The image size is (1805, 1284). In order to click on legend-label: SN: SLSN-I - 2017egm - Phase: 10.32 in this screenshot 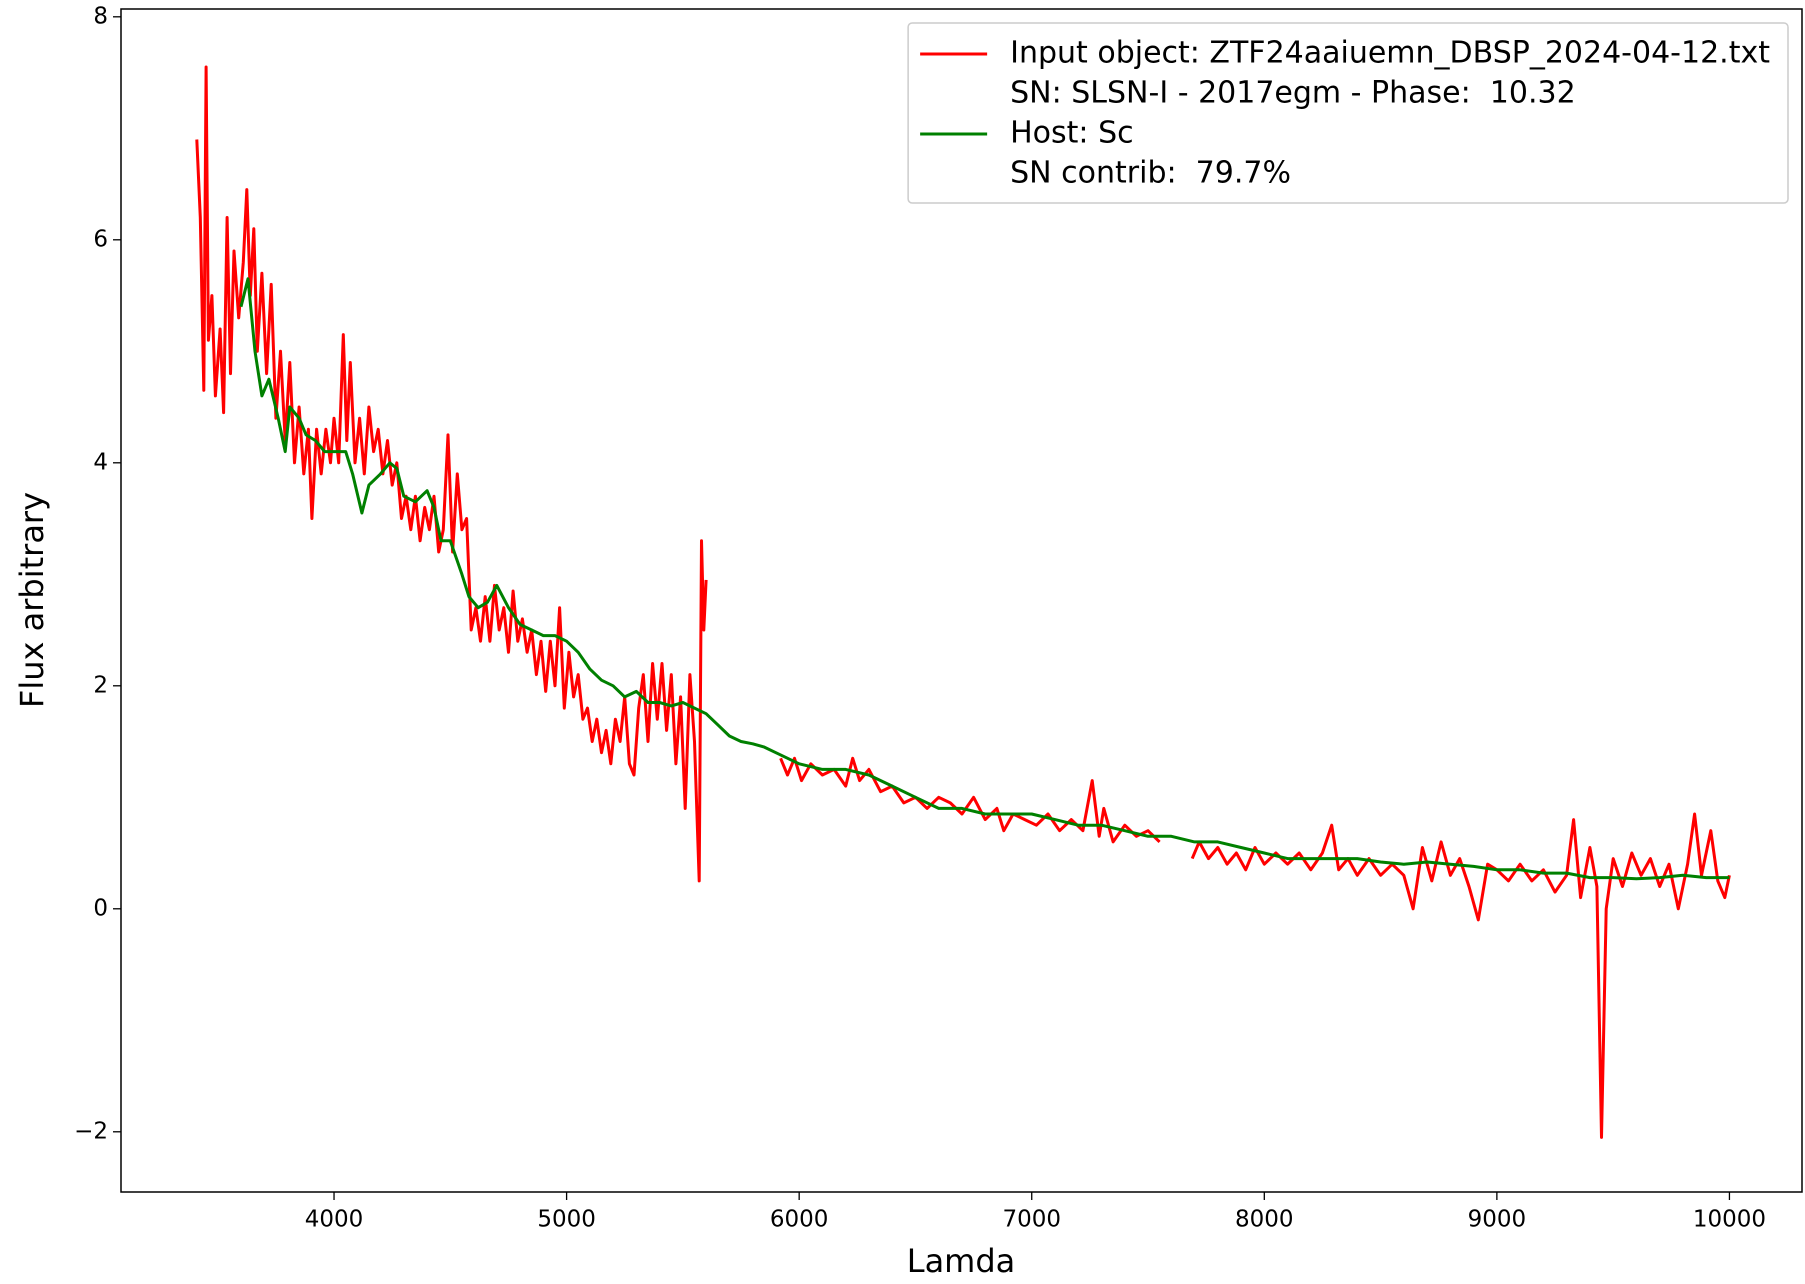, I will do `click(1293, 93)`.